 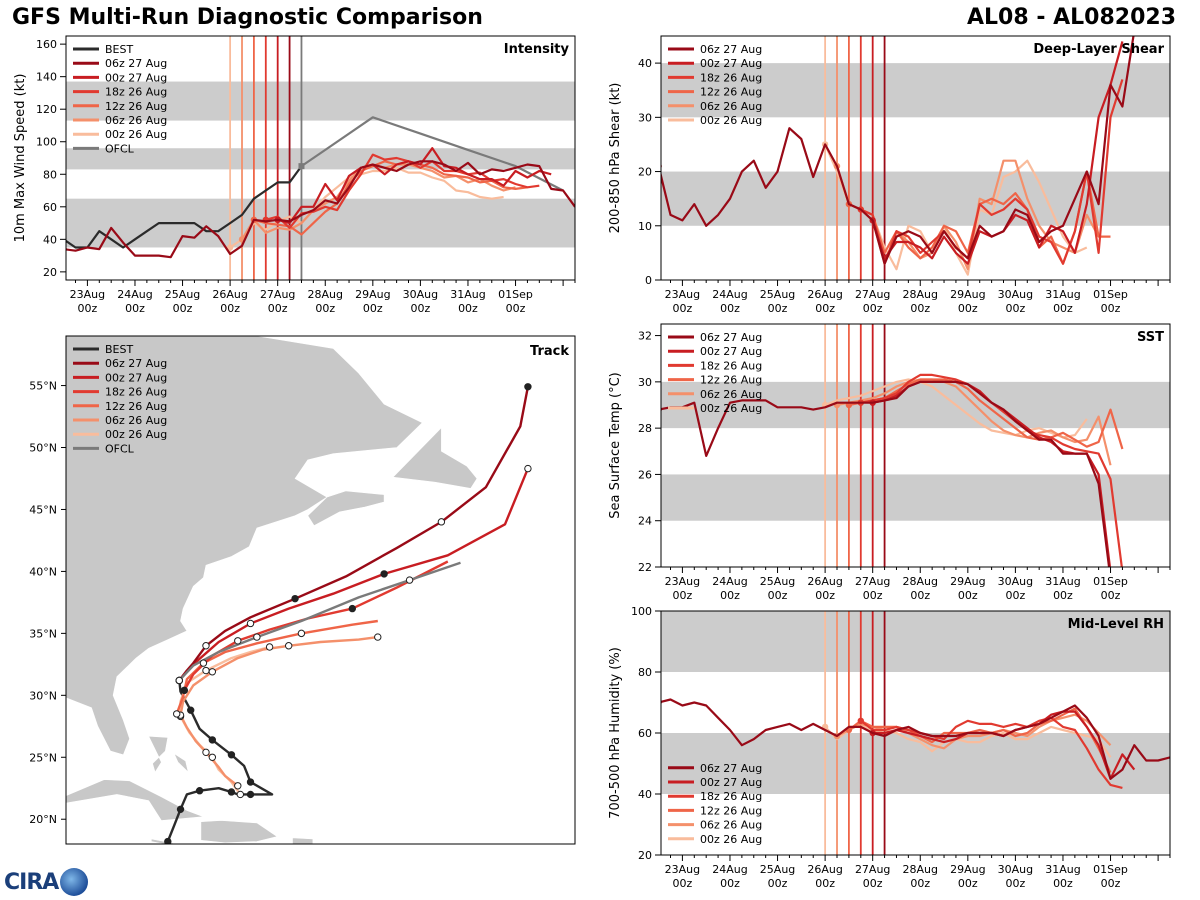 I want to click on x-tick-label: 29Aug, so click(x=967, y=294).